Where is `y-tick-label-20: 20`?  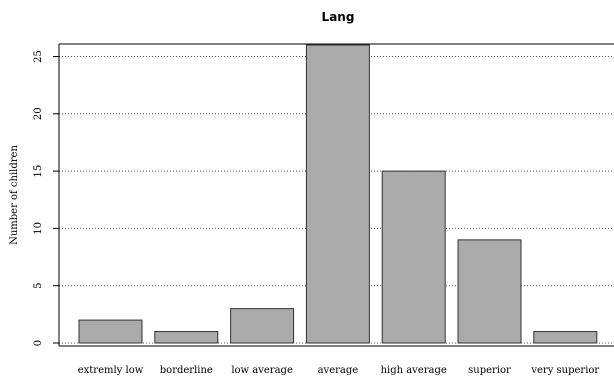
y-tick-label-20: 20 is located at coordinates (38, 113).